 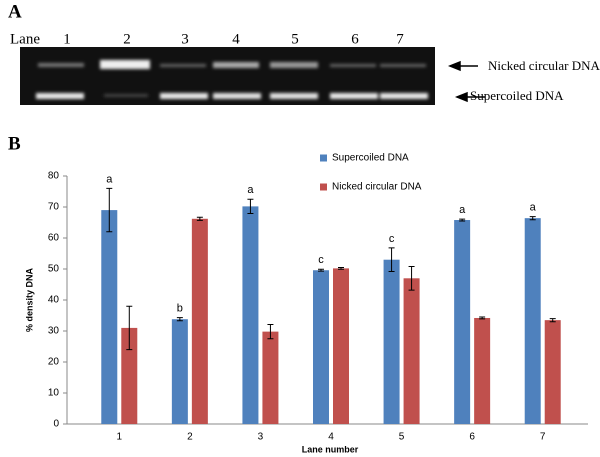 I want to click on x-tick-label: 6, so click(x=472, y=437).